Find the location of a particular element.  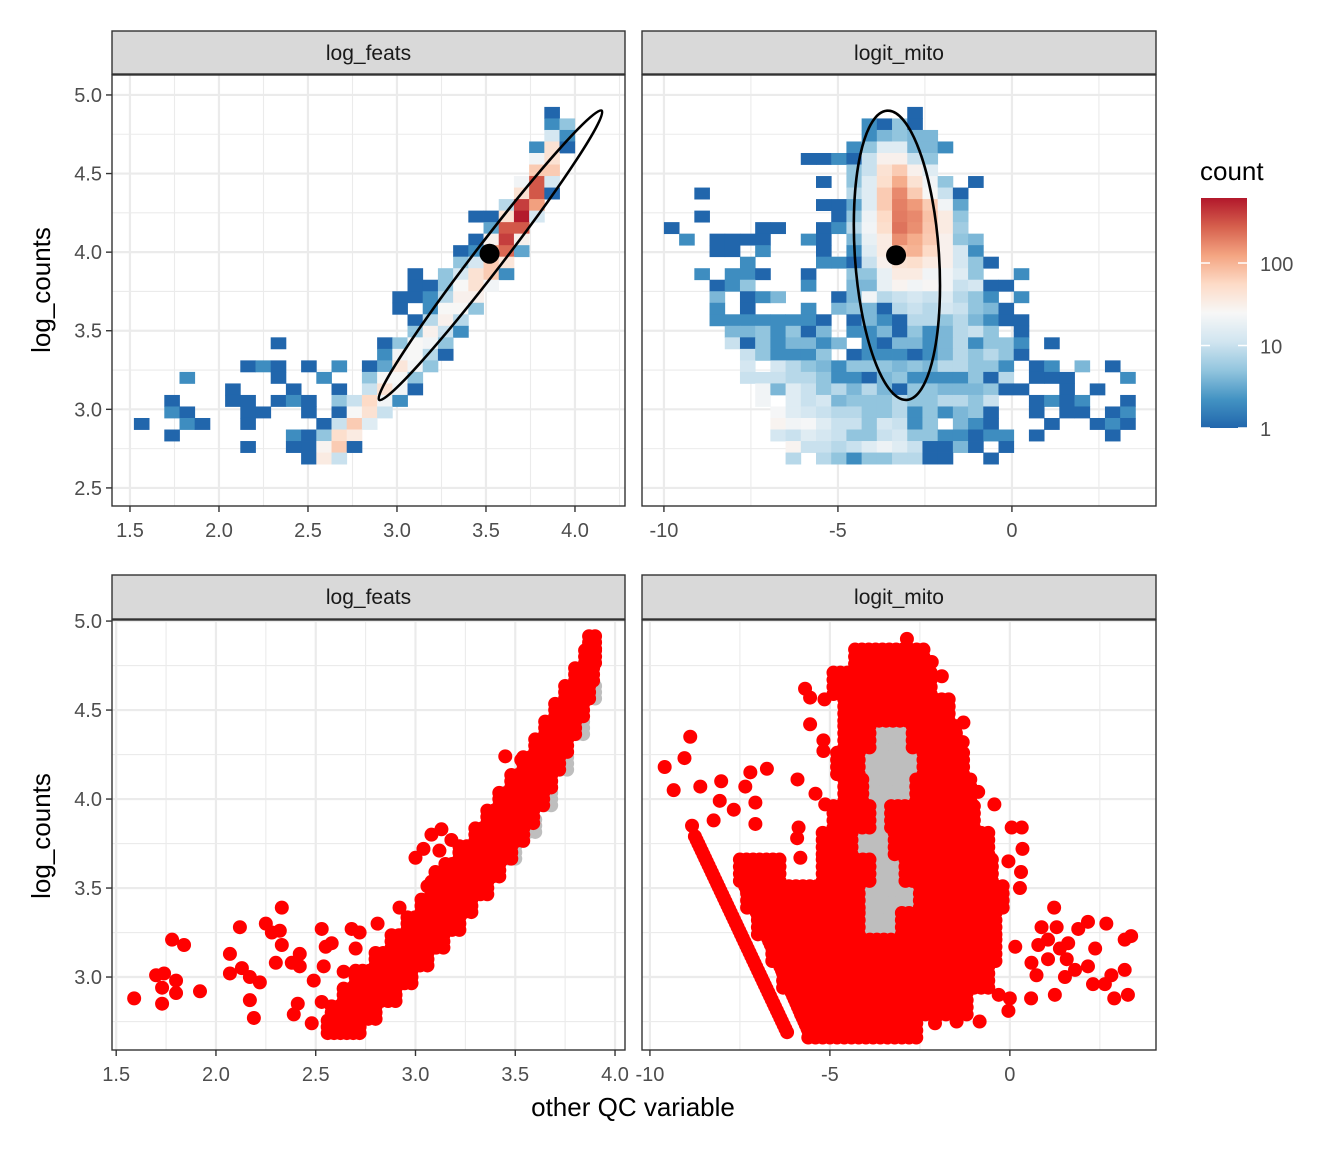

panel-border is located at coordinates (368, 835).